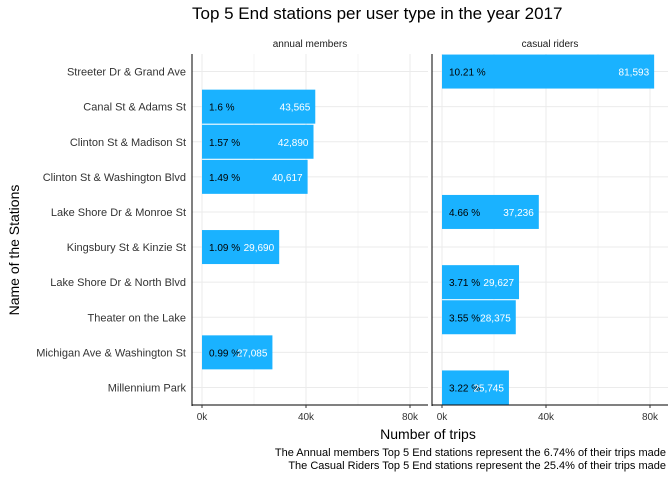 Image resolution: width=672 pixels, height=480 pixels. I want to click on value-label: 43,565, so click(295, 108).